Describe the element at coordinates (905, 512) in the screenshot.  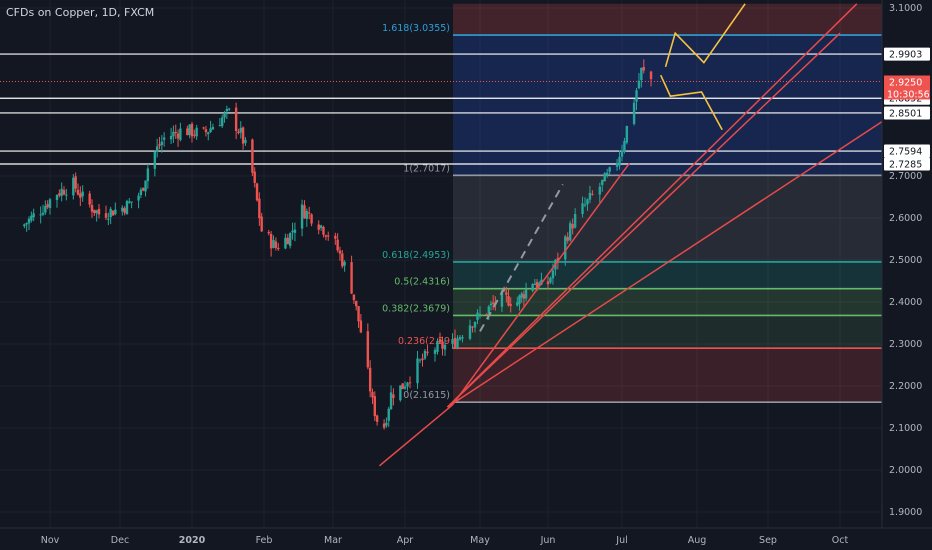
I see `y-tick-label: 1.9000` at that location.